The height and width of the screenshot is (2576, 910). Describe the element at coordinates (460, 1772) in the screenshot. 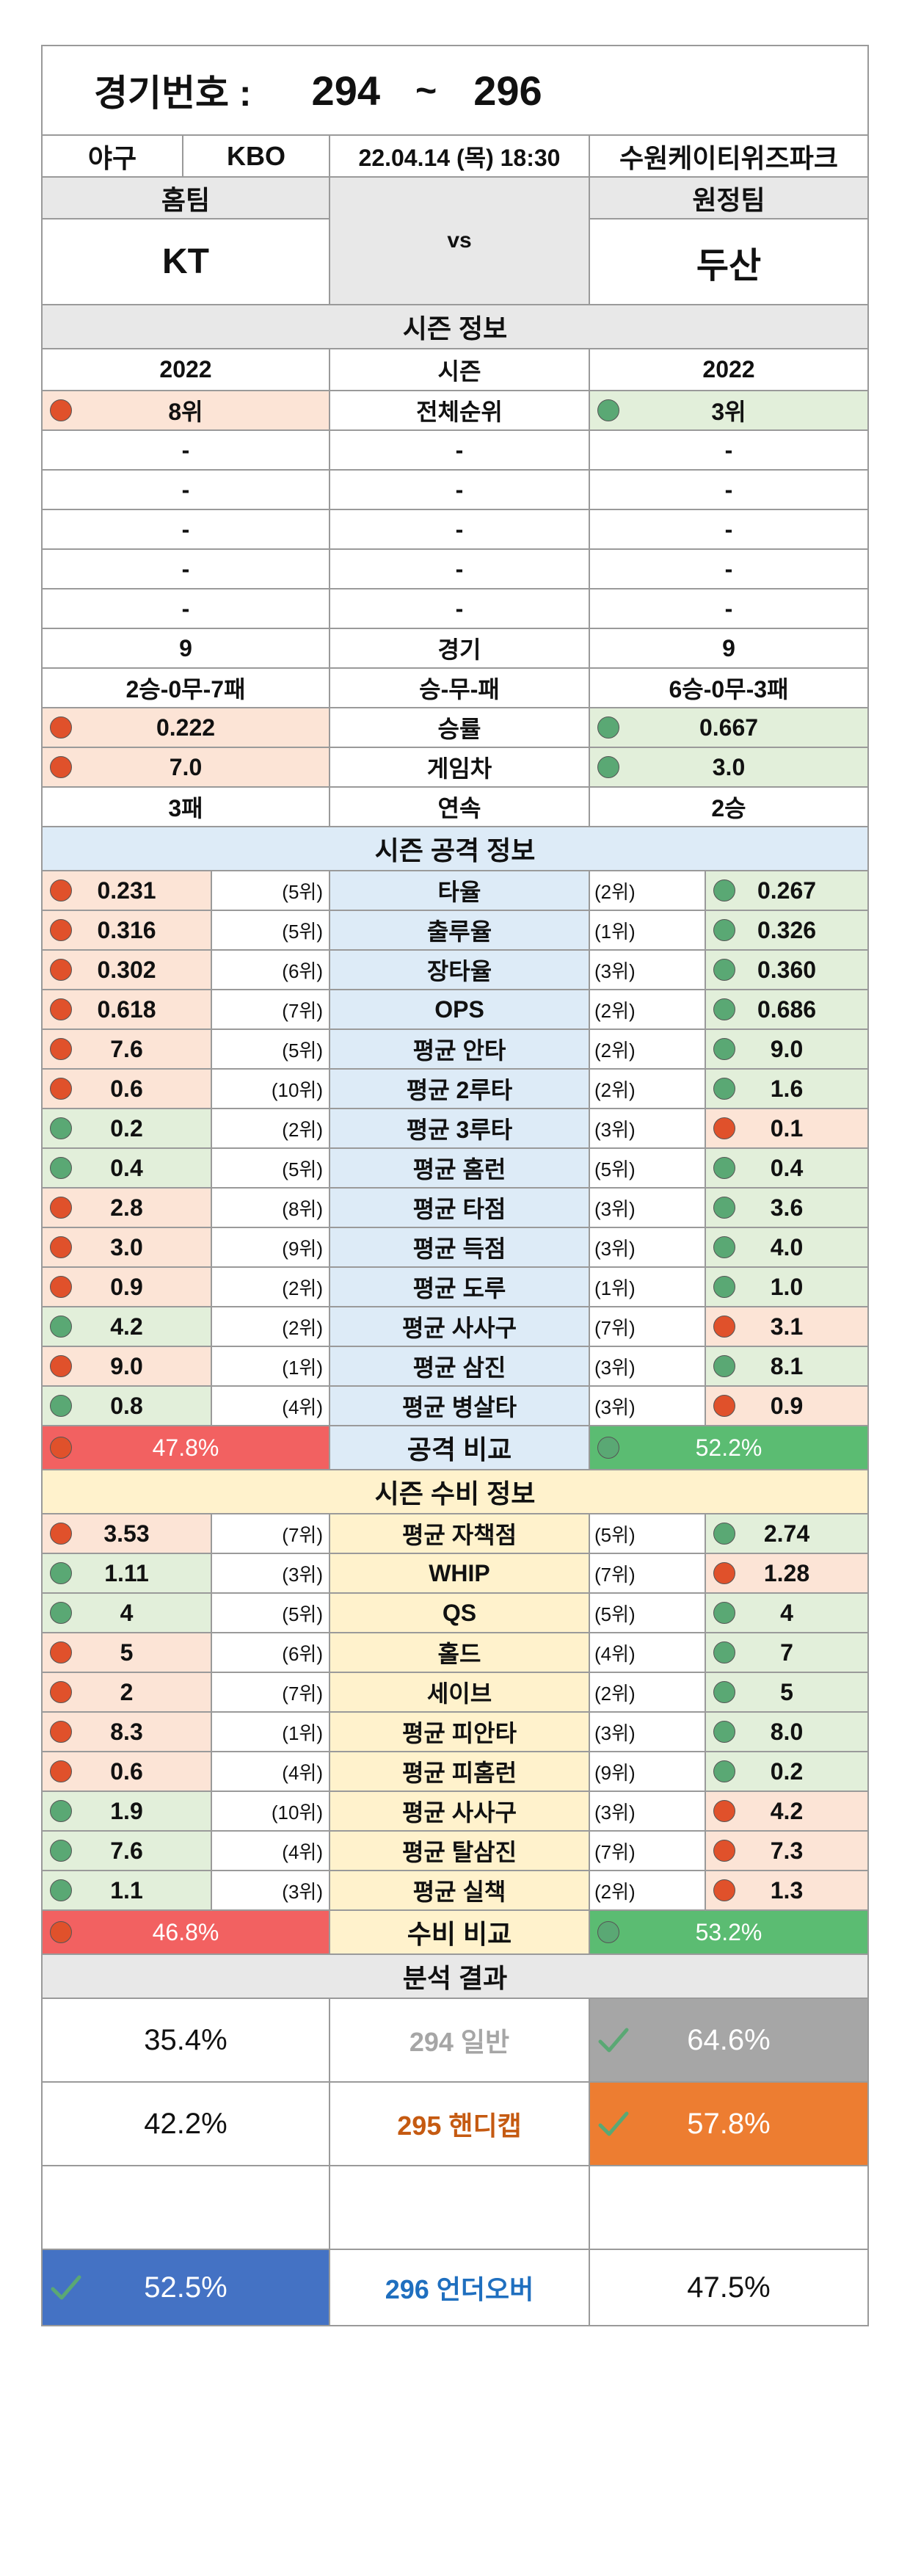

I see `defense-stat-label: 평균 피홈런` at that location.